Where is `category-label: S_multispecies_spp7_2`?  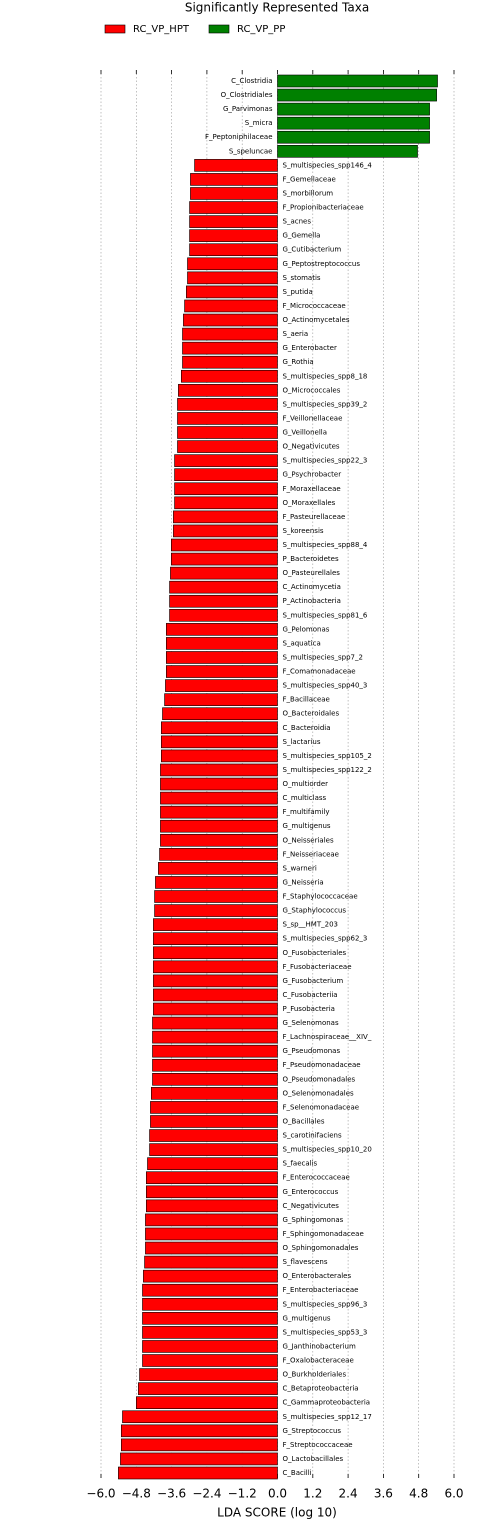
category-label: S_multispecies_spp7_2 is located at coordinates (323, 657).